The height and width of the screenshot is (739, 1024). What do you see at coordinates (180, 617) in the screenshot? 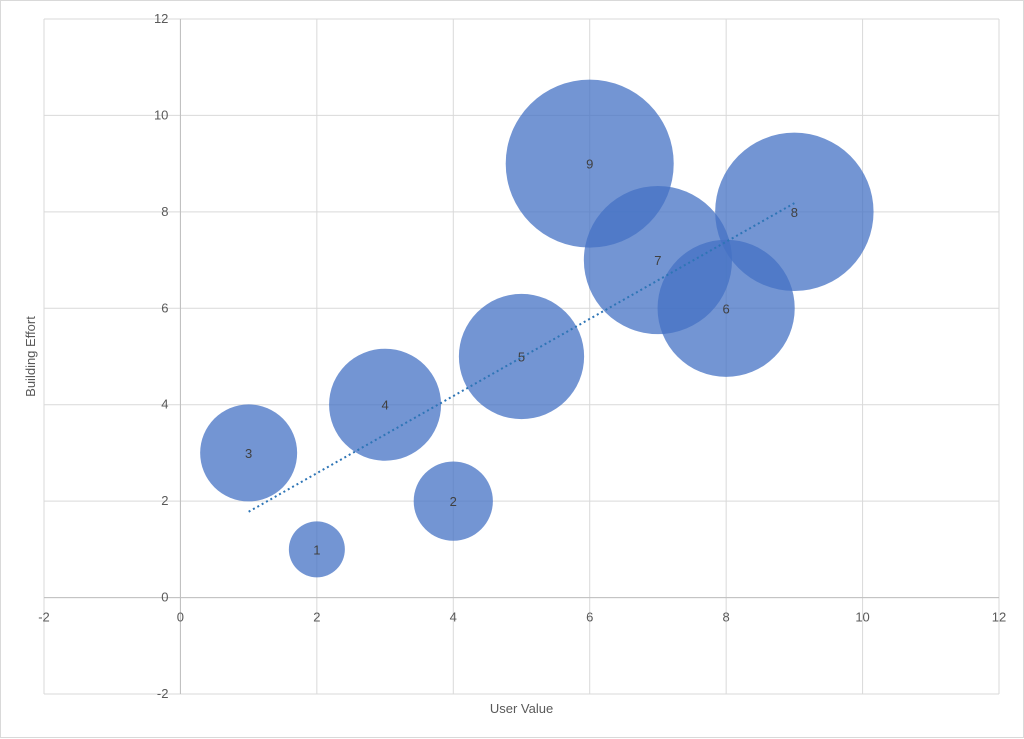
I see `x-tick-label: 0` at bounding box center [180, 617].